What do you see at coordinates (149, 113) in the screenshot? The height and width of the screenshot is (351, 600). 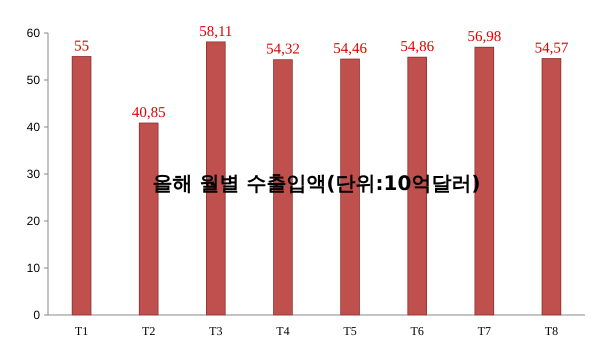 I see `data-label: 40,85` at bounding box center [149, 113].